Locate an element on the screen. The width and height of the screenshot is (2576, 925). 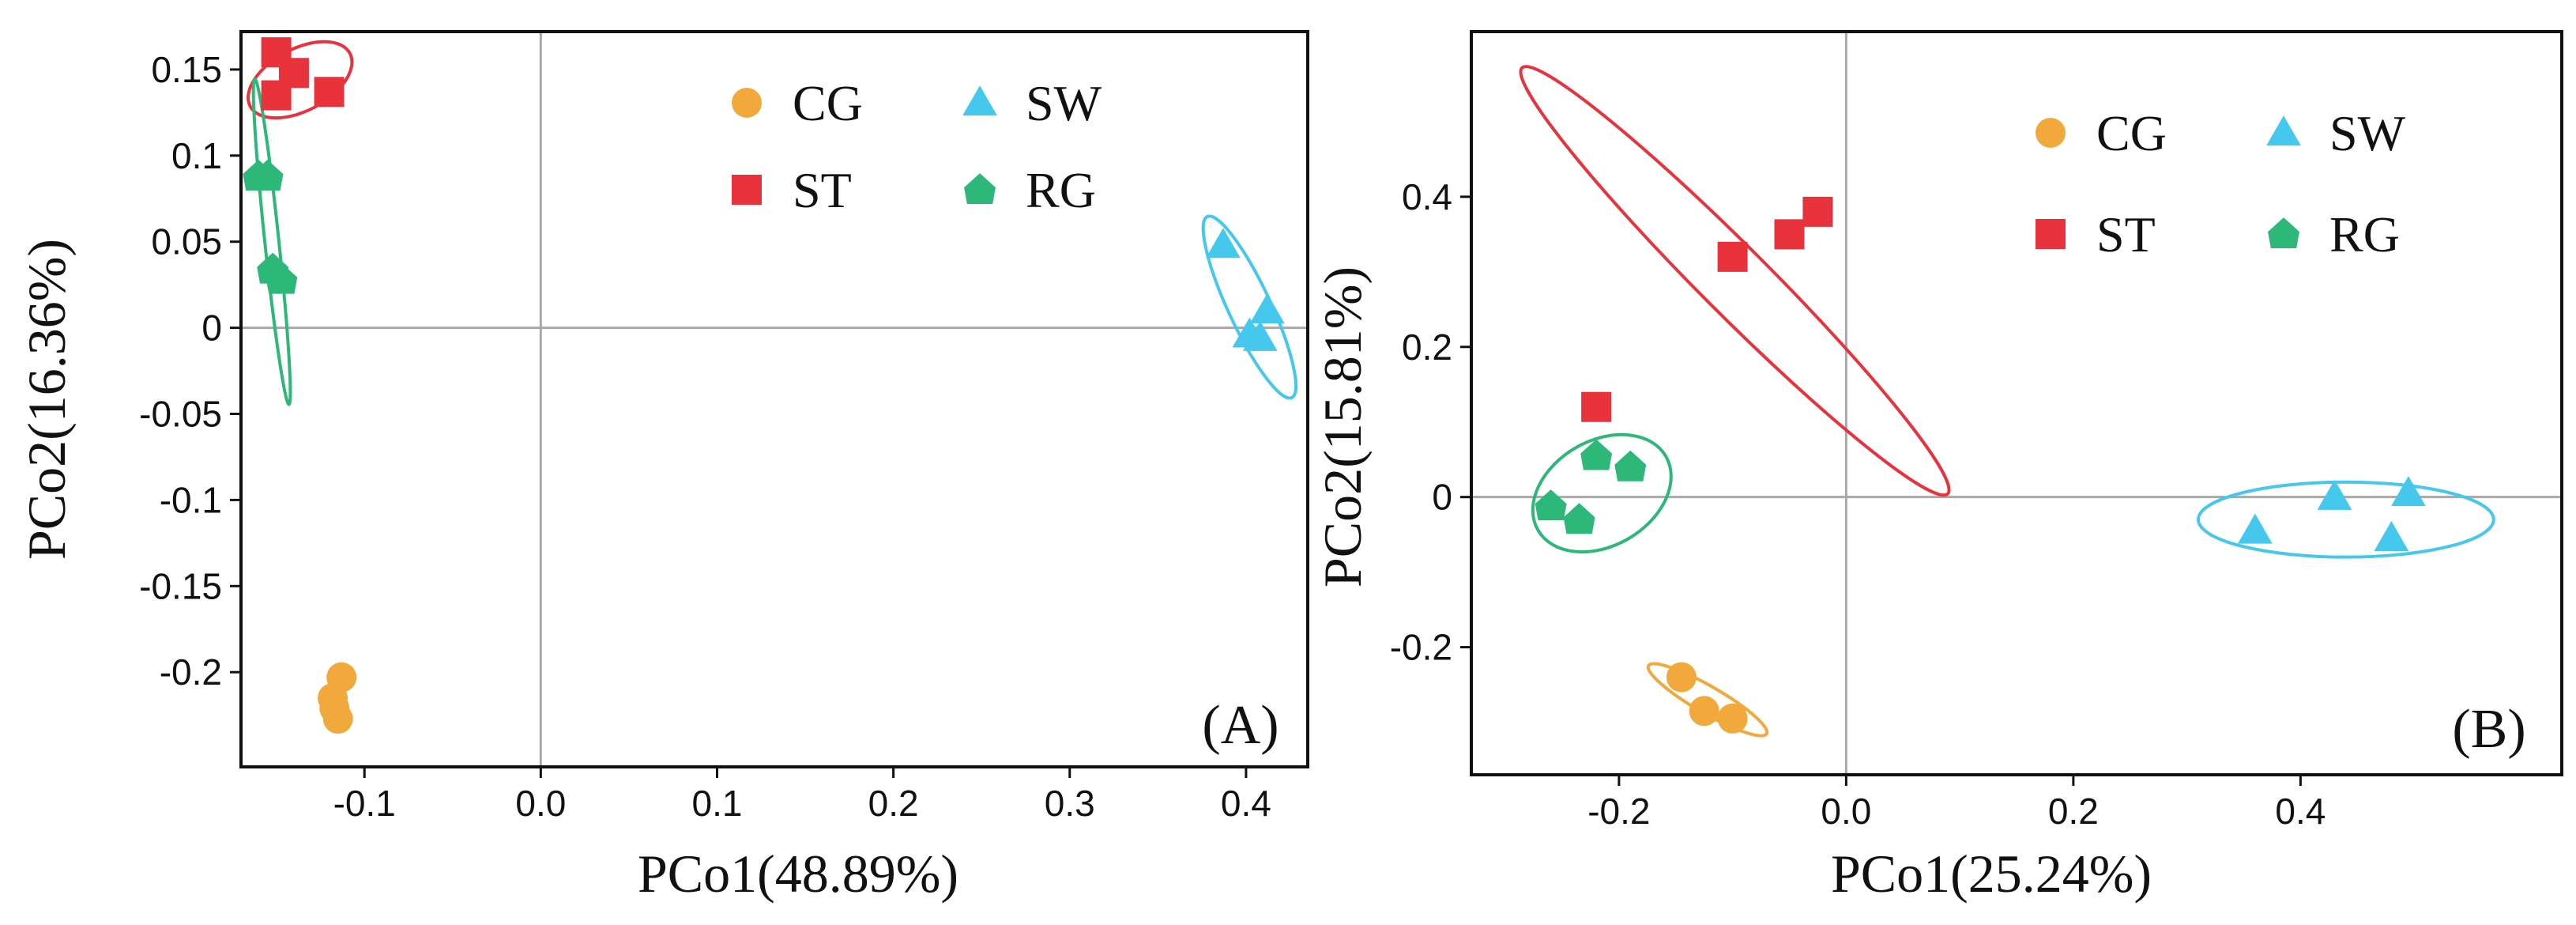
y-tick-label: 0.2 is located at coordinates (1427, 347).